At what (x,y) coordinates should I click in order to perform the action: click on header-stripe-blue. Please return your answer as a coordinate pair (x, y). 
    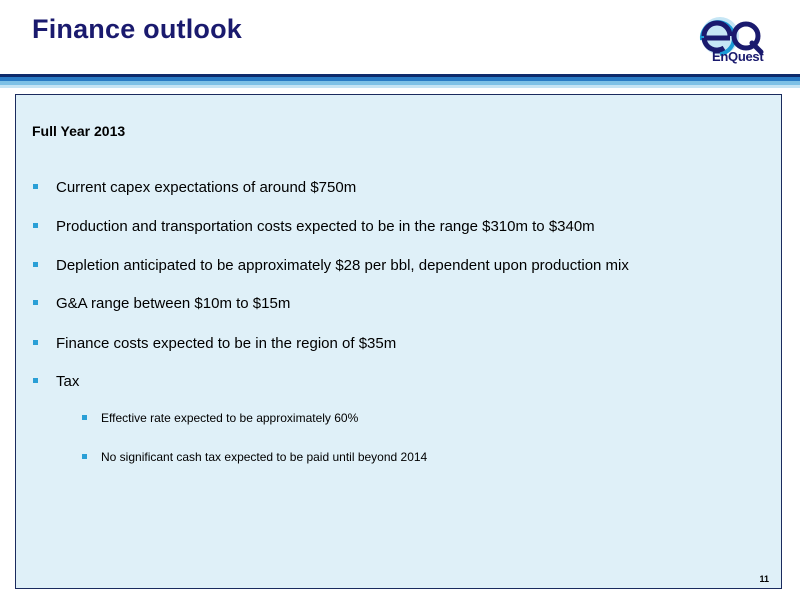
    Looking at the image, I should click on (400, 79).